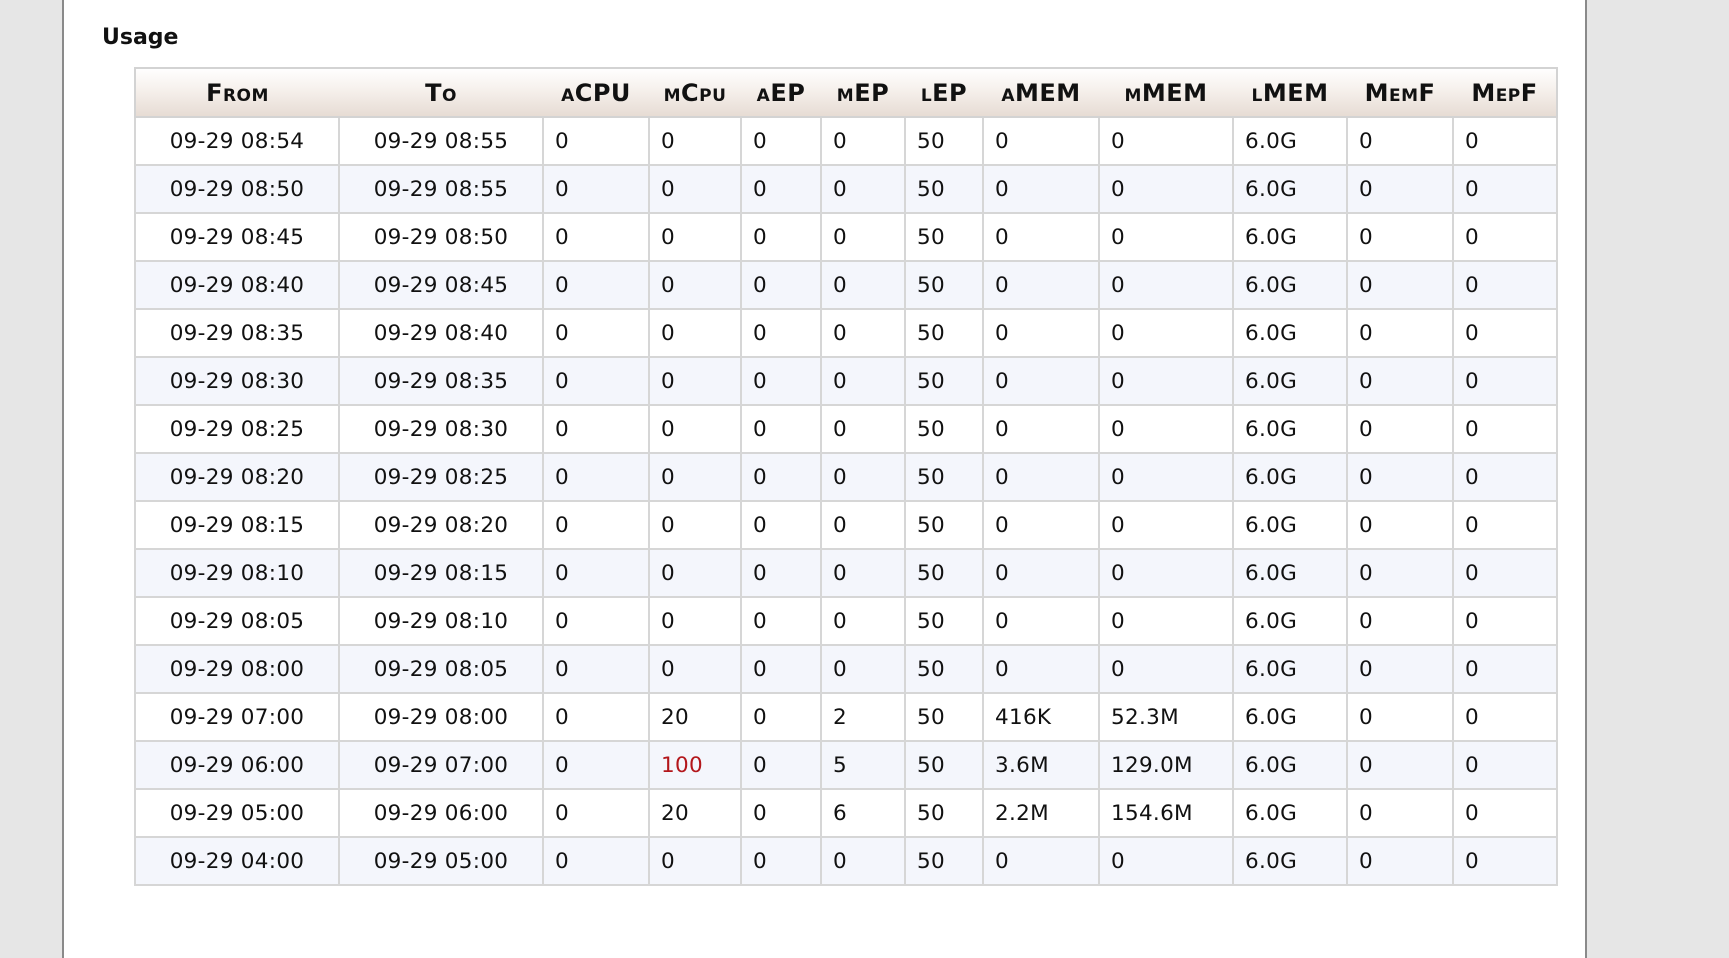 The image size is (1729, 958). Describe the element at coordinates (236, 92) in the screenshot. I see `column-header-from: From` at that location.